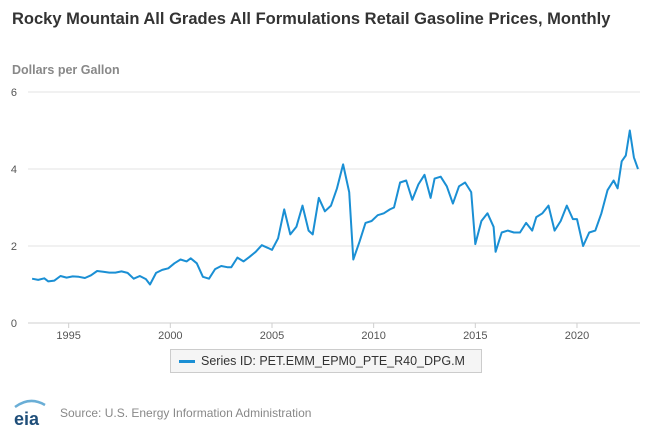 The height and width of the screenshot is (433, 650). Describe the element at coordinates (333, 361) in the screenshot. I see `legend-label: Series ID: PET.EMM_EPM0_PTE_R40_DPG.M` at that location.